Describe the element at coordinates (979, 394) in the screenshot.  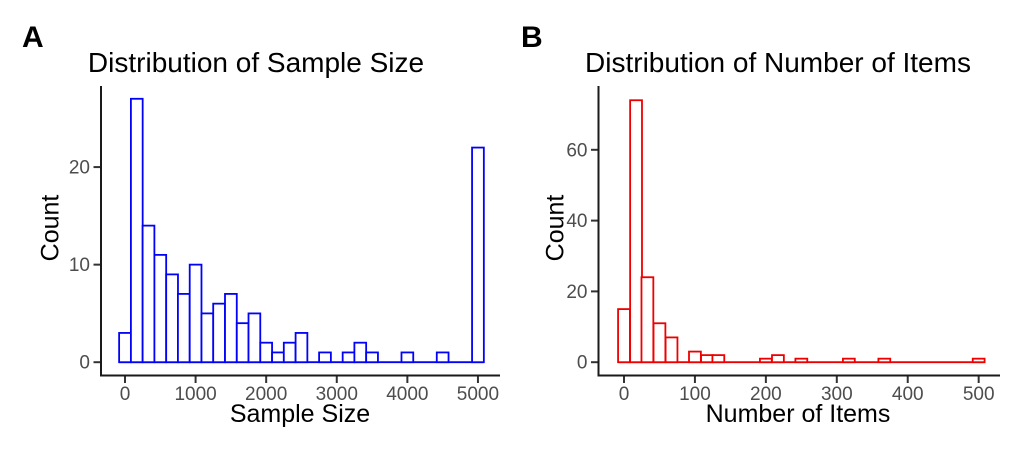
I see `x-tick-label: 500` at that location.